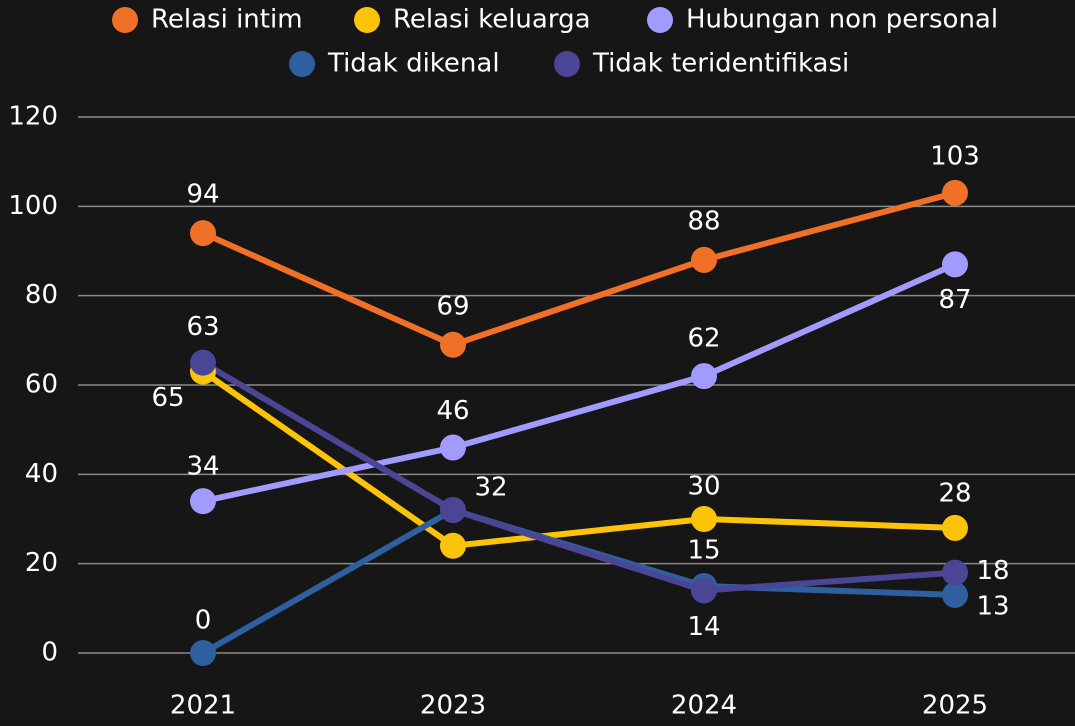 Image resolution: width=1075 pixels, height=726 pixels. Describe the element at coordinates (703, 551) in the screenshot. I see `data-label: 15` at that location.